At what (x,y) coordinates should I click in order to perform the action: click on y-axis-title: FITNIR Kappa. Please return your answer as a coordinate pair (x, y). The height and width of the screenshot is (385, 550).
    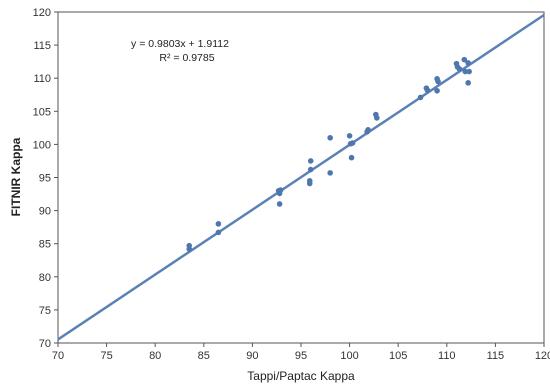
    Looking at the image, I should click on (16, 176).